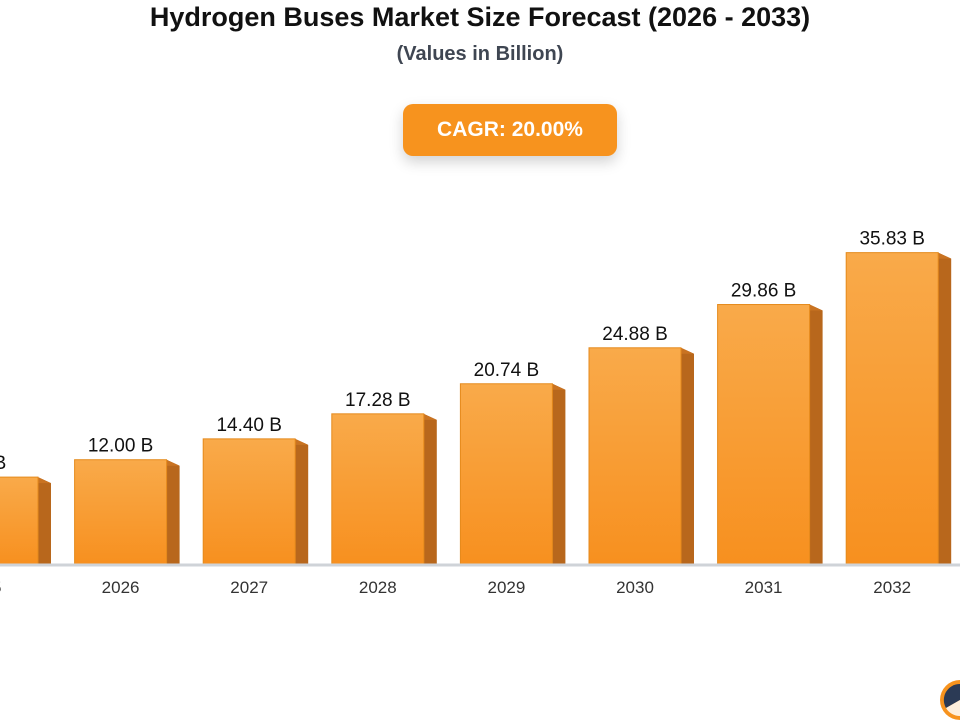  What do you see at coordinates (121, 446) in the screenshot?
I see `bar-value-label: 12.00 B` at bounding box center [121, 446].